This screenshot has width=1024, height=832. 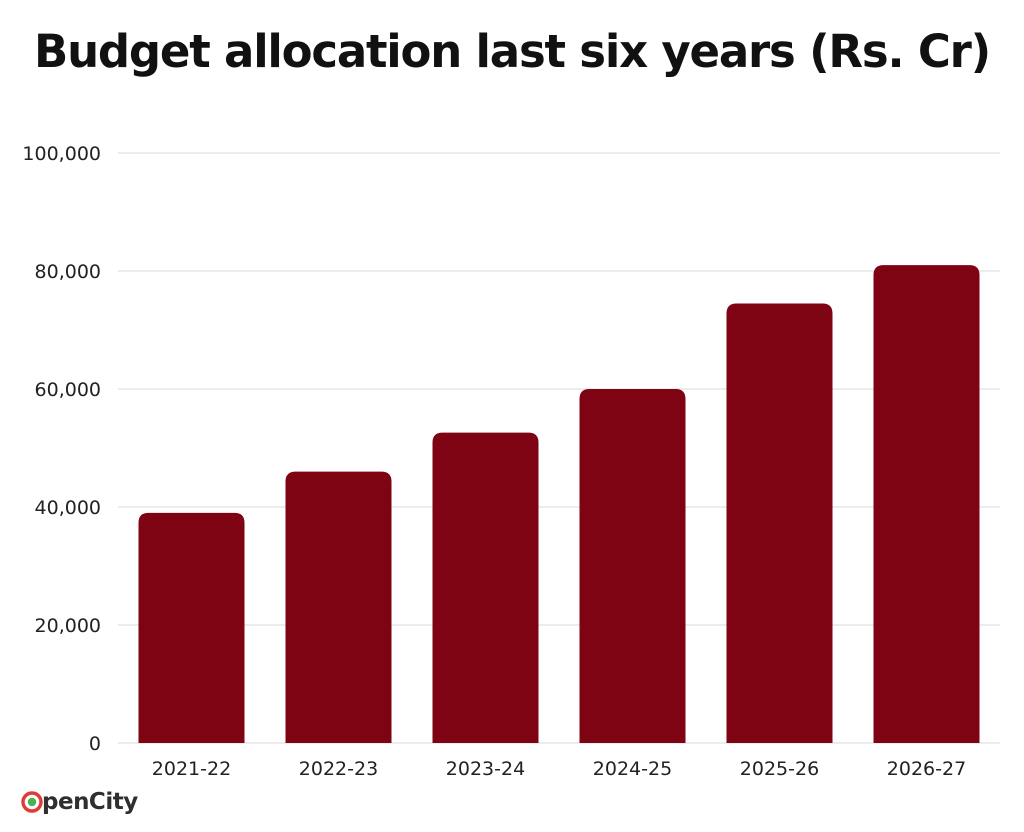 What do you see at coordinates (632, 769) in the screenshot?
I see `x-tick-label: 2024-25` at bounding box center [632, 769].